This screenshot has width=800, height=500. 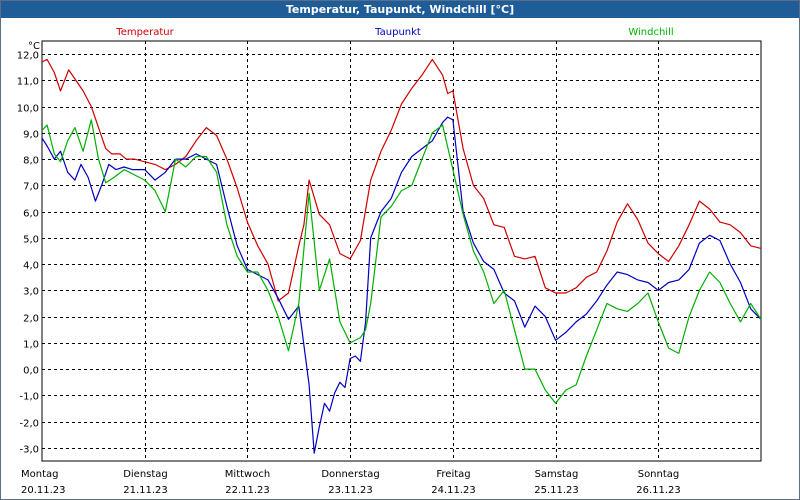 I want to click on x-day-label: Montag, so click(x=39, y=474).